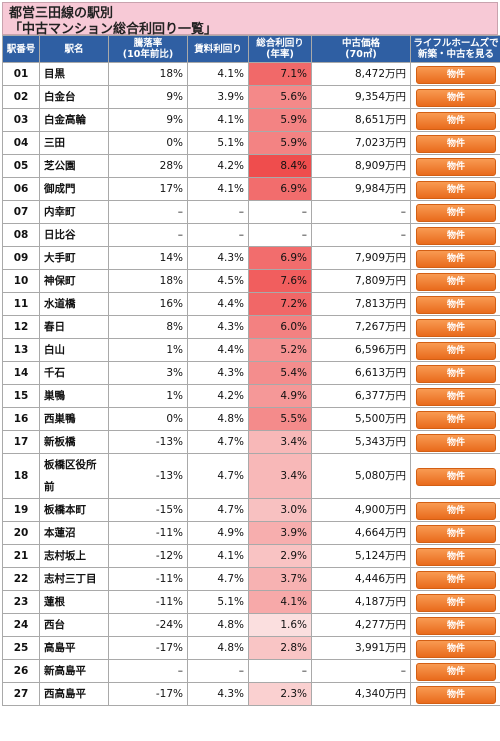  I want to click on station-name-cell: 芝公園, so click(74, 166).